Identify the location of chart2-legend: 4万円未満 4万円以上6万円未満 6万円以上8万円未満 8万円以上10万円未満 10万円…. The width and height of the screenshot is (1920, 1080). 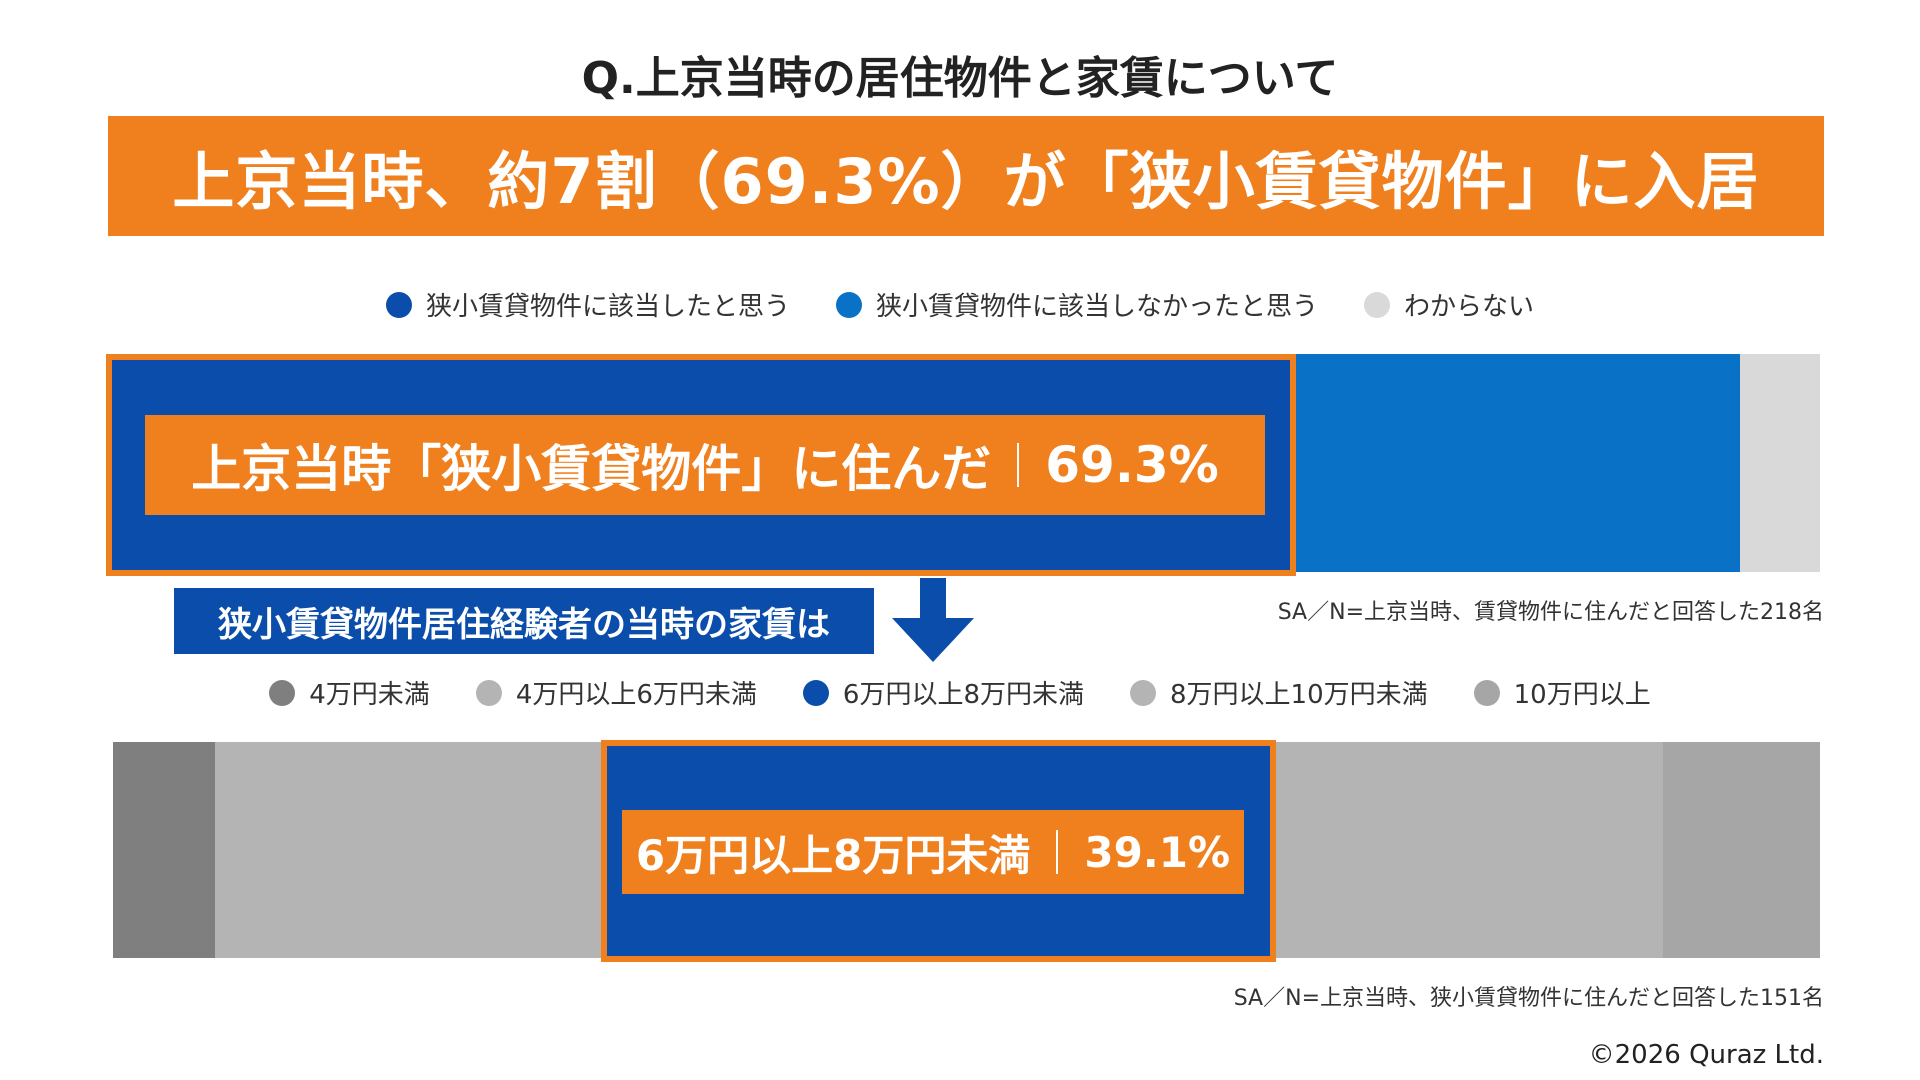
(960, 692).